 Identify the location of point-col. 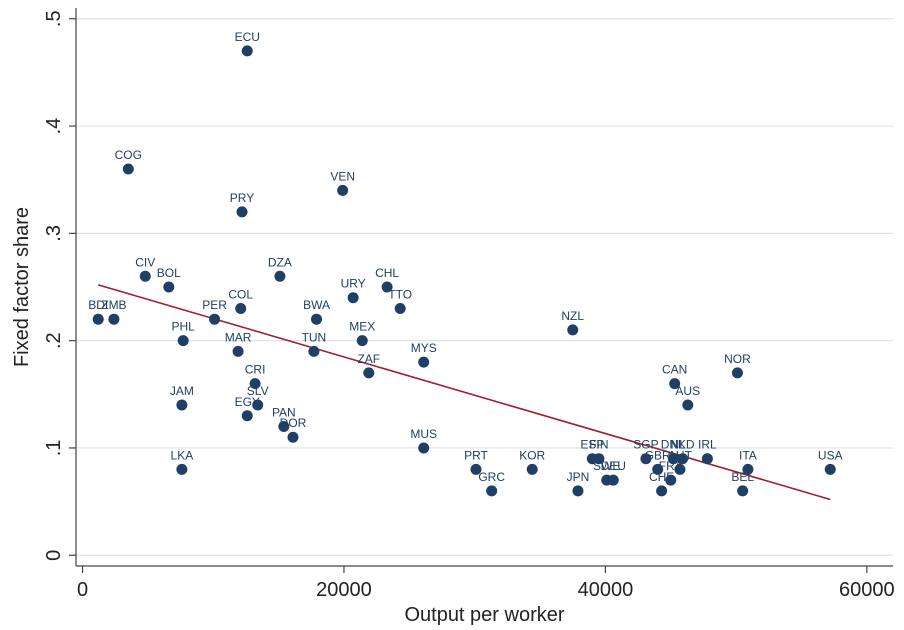
(241, 308).